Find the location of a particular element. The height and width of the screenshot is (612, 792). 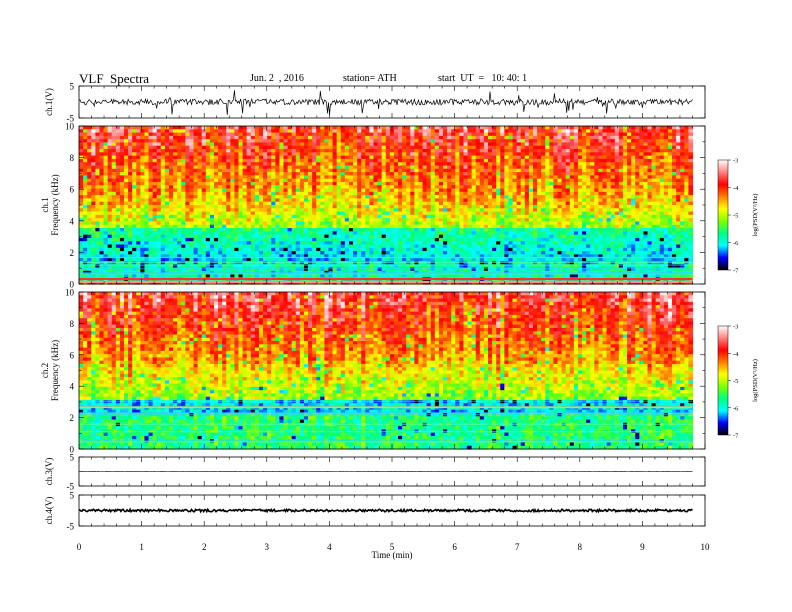

colorbar-tick-ch1-6: -6 is located at coordinates (736, 243).